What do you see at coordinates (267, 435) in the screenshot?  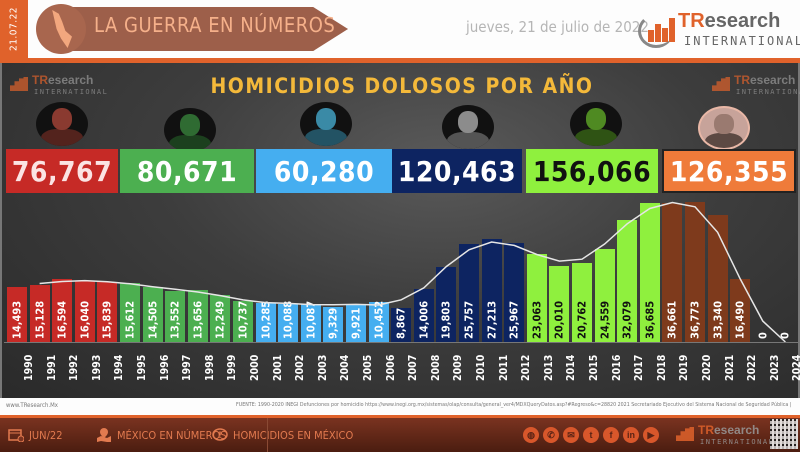 I see `footer-separator` at bounding box center [267, 435].